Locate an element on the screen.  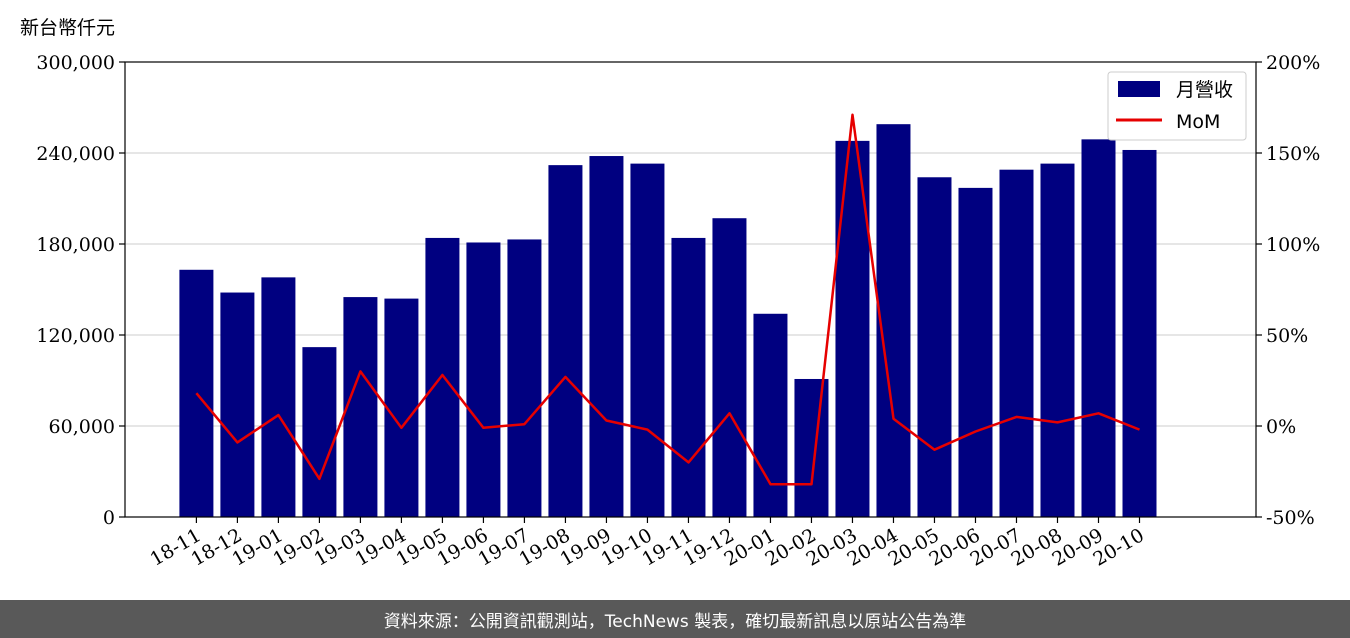
footer-source-bar: 資料來源：公開資訊觀測站，TechNews 製表，確切最新訊息以原站公告為準 is located at coordinates (675, 619).